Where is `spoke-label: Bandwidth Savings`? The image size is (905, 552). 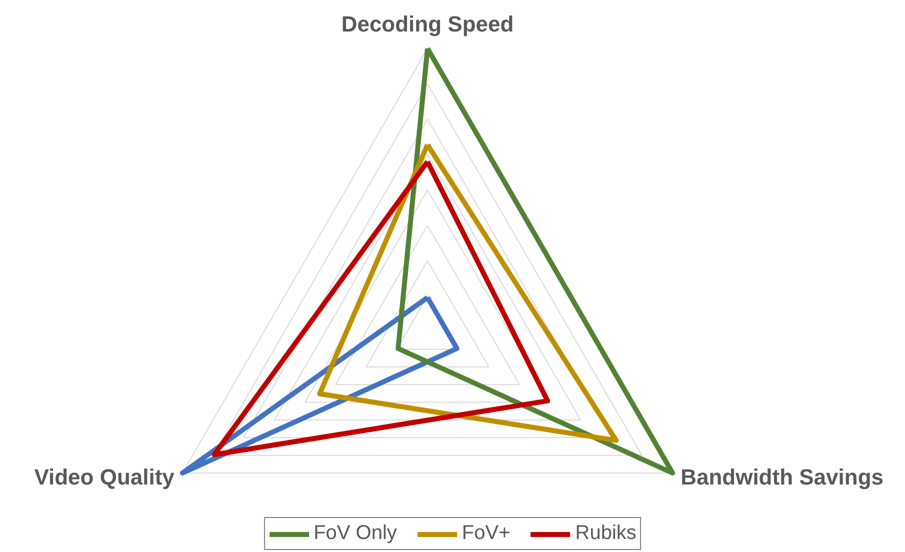
spoke-label: Bandwidth Savings is located at coordinates (782, 477).